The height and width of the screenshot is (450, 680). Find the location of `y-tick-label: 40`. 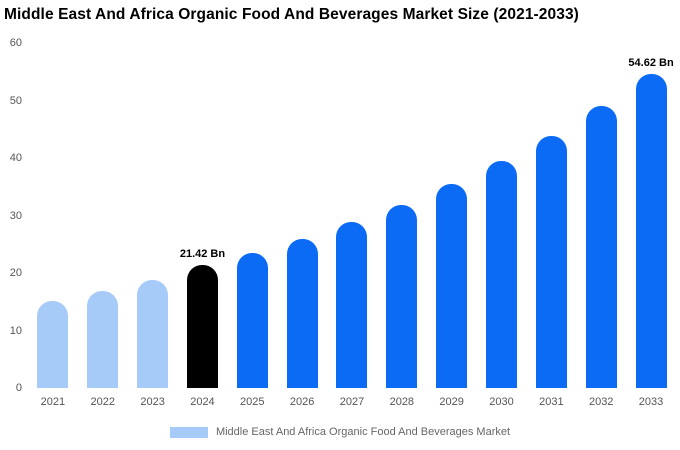

y-tick-label: 40 is located at coordinates (15, 158).